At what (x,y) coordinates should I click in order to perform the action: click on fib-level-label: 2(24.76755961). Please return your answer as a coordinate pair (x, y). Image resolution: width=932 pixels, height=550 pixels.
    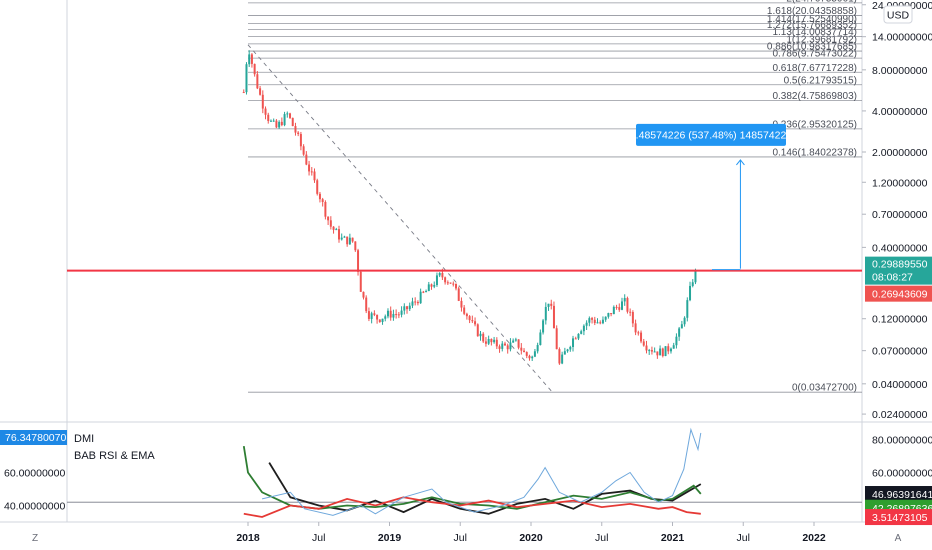
    Looking at the image, I should click on (821, 2).